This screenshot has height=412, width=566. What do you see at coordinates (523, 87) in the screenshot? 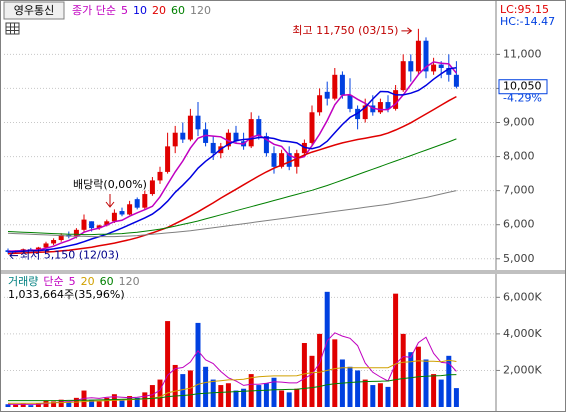
I see `last-price-box` at bounding box center [523, 87].